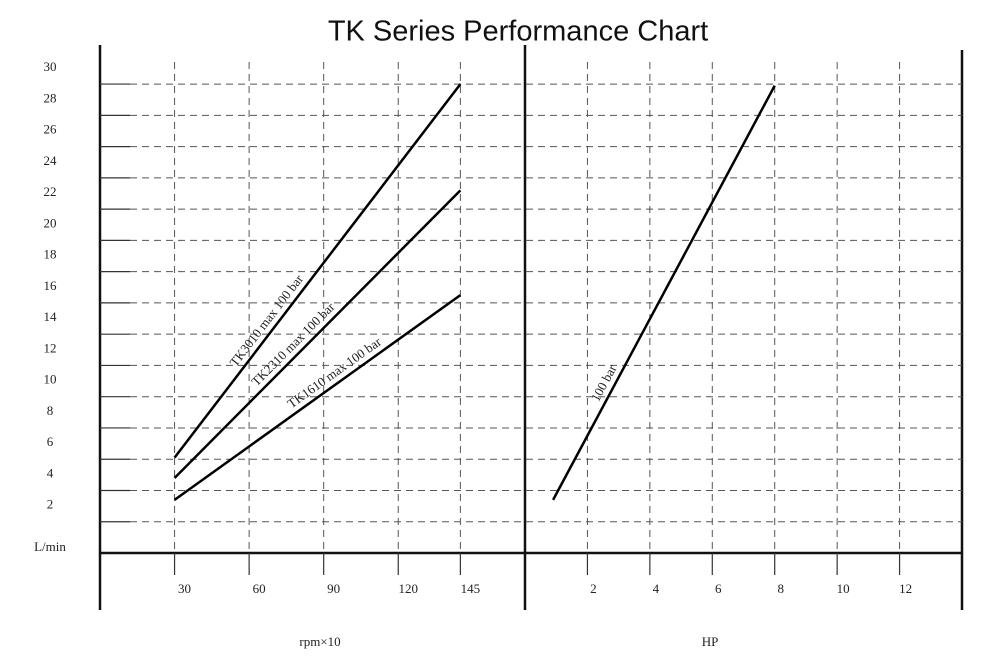 The width and height of the screenshot is (1000, 661). What do you see at coordinates (51, 129) in the screenshot?
I see `y-tick-label: 26` at bounding box center [51, 129].